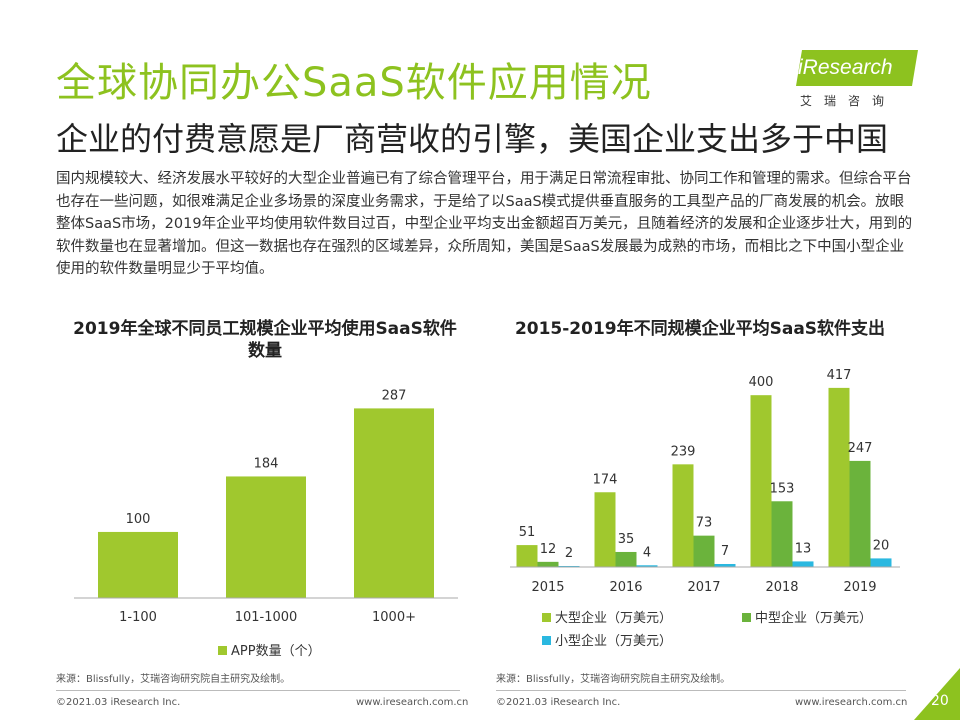 The height and width of the screenshot is (720, 960). What do you see at coordinates (860, 448) in the screenshot?
I see `bar-data-label: 247` at bounding box center [860, 448].